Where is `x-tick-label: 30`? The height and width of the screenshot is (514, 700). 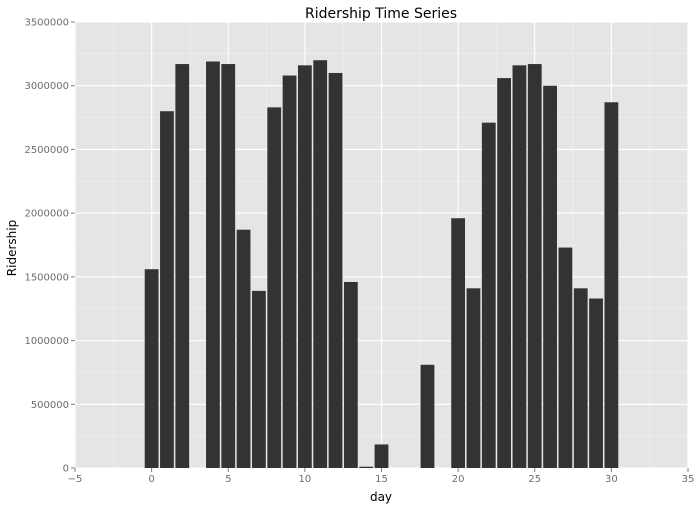
x-tick-label: 30 is located at coordinates (611, 479).